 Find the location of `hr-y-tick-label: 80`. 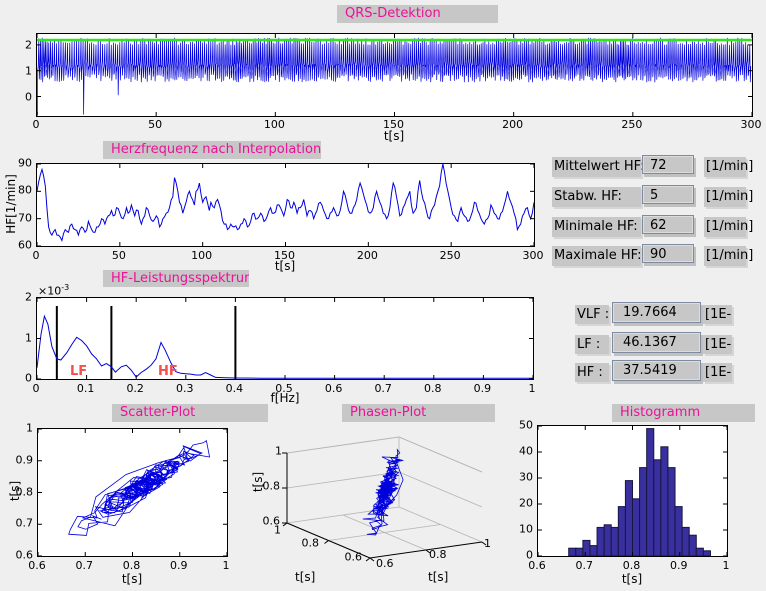

hr-y-tick-label: 80 is located at coordinates (25, 190).